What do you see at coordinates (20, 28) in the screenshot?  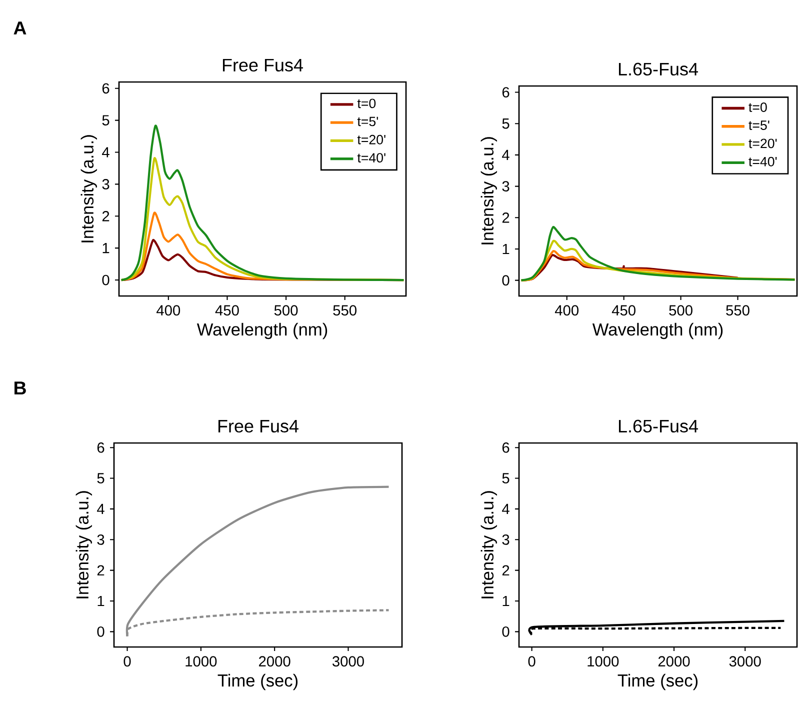 I see `text: A` at bounding box center [20, 28].